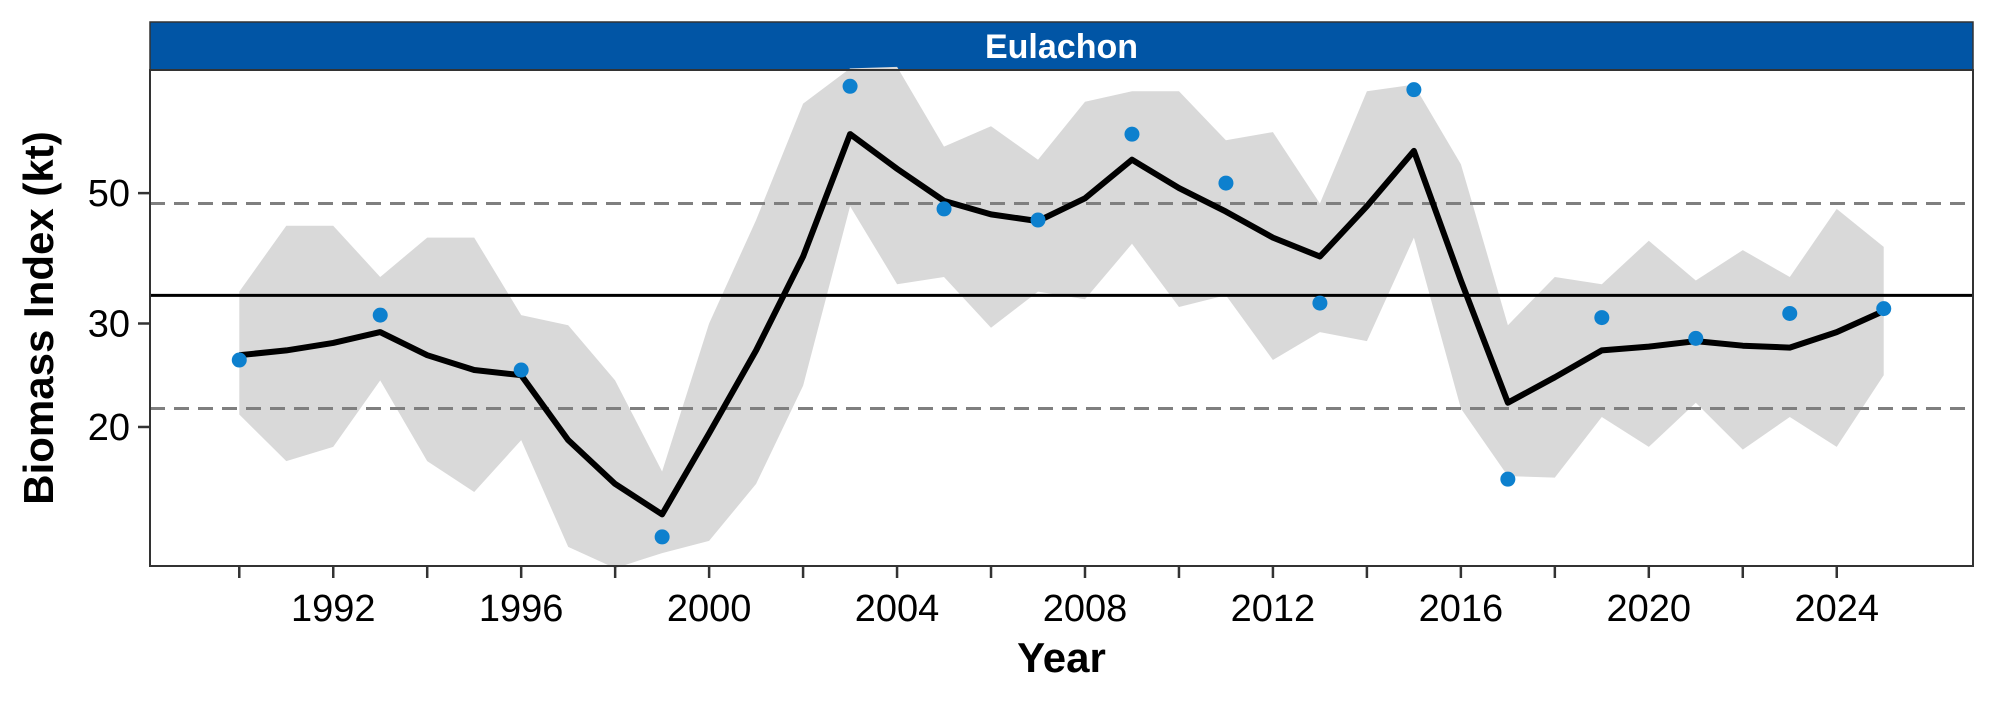 This screenshot has height=708, width=1996. I want to click on y-tick-label: 50, so click(109, 194).